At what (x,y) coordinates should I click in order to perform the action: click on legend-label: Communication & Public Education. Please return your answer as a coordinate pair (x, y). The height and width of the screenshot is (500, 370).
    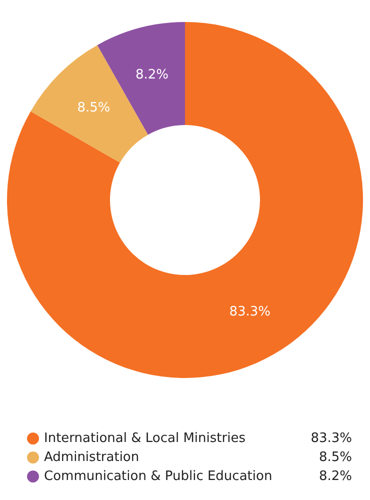
    Looking at the image, I should click on (158, 476).